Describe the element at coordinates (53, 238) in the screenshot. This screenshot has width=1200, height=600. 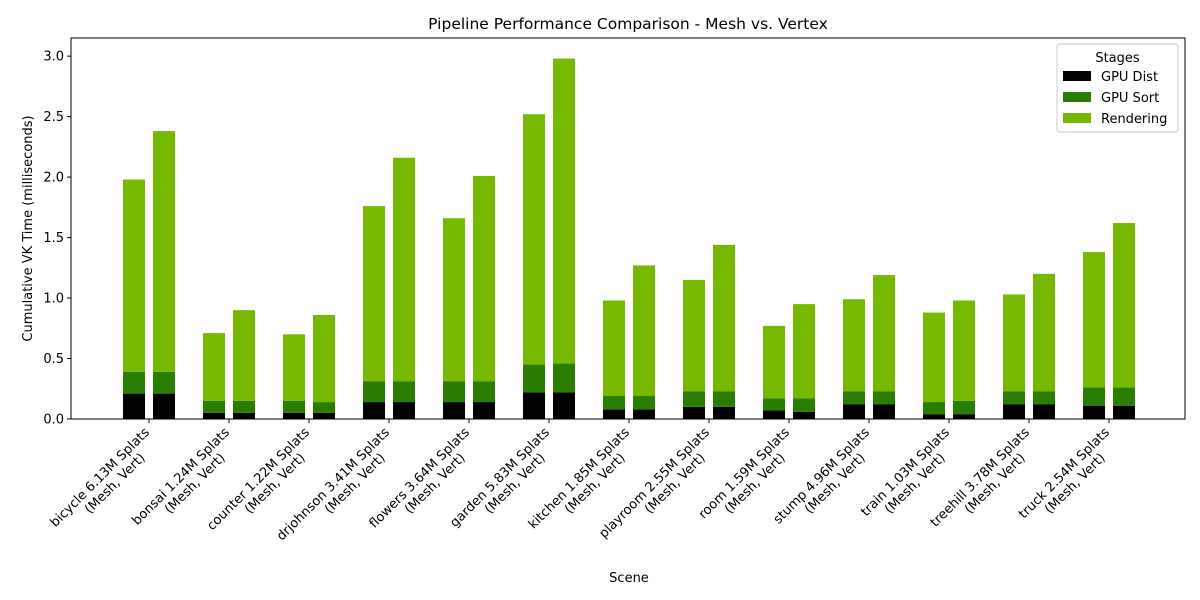
I see `y-tick-label: 1.5` at that location.